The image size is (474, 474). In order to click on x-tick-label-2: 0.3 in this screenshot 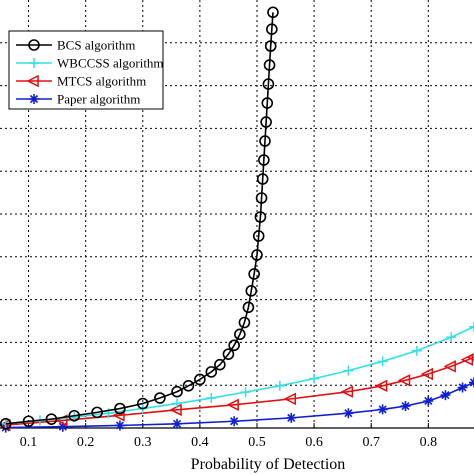, I will do `click(143, 442)`.